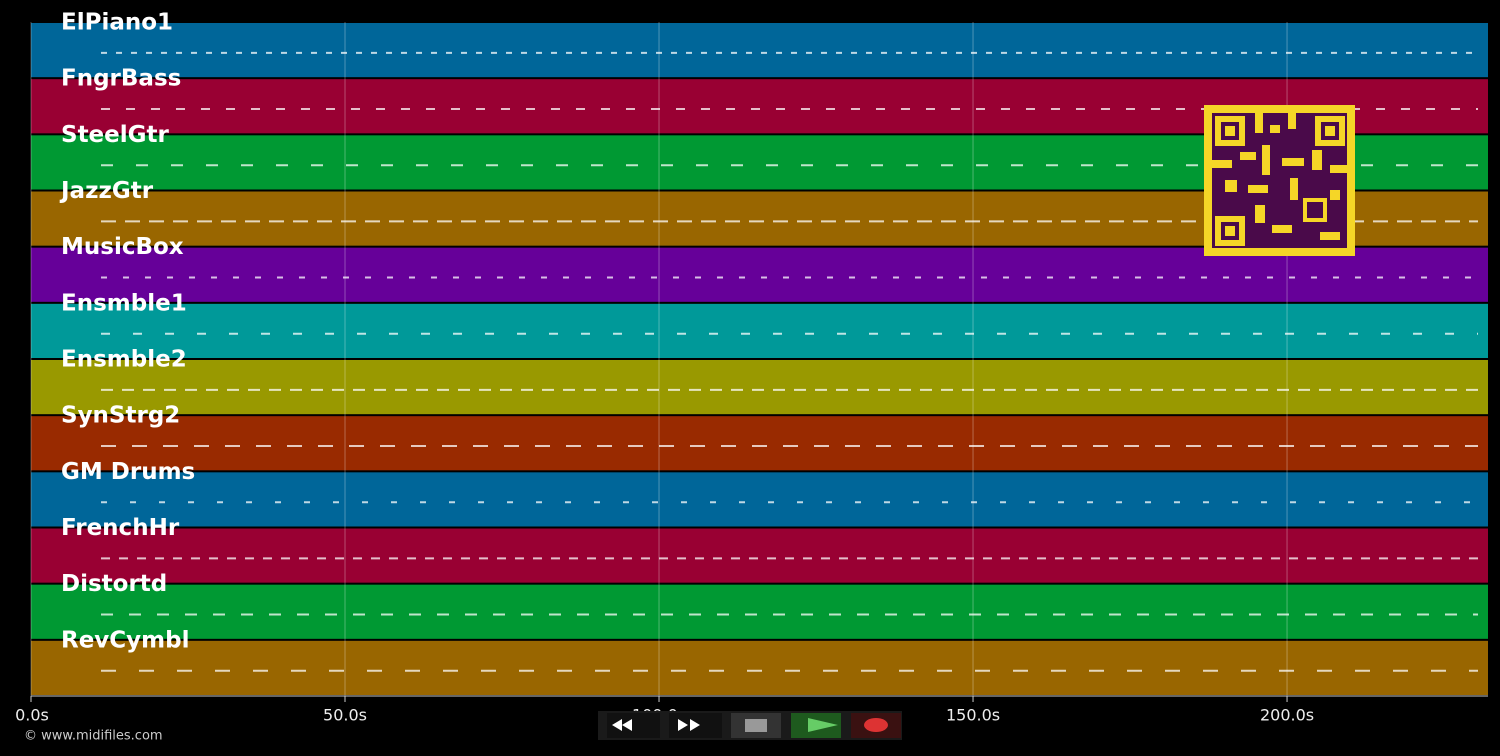 The width and height of the screenshot is (1500, 756). Describe the element at coordinates (756, 725) in the screenshot. I see `stop-button` at that location.